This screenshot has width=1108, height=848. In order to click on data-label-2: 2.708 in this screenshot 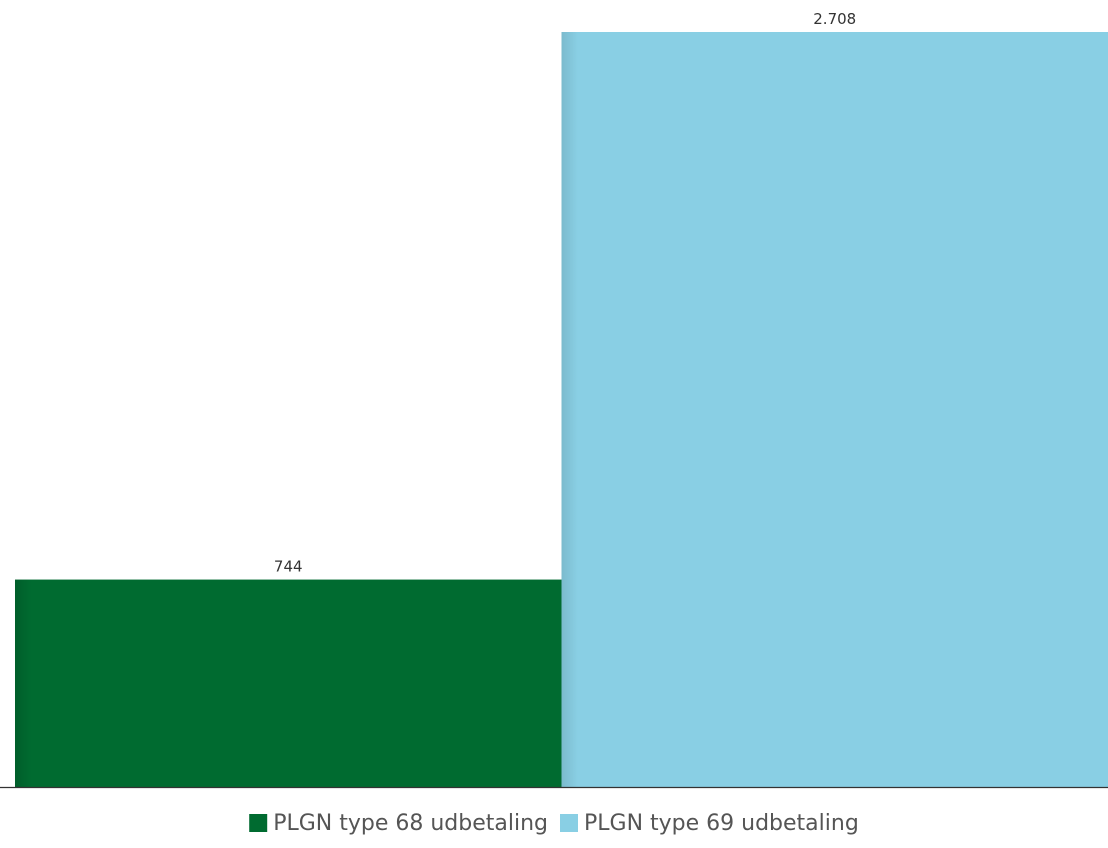, I will do `click(834, 19)`.